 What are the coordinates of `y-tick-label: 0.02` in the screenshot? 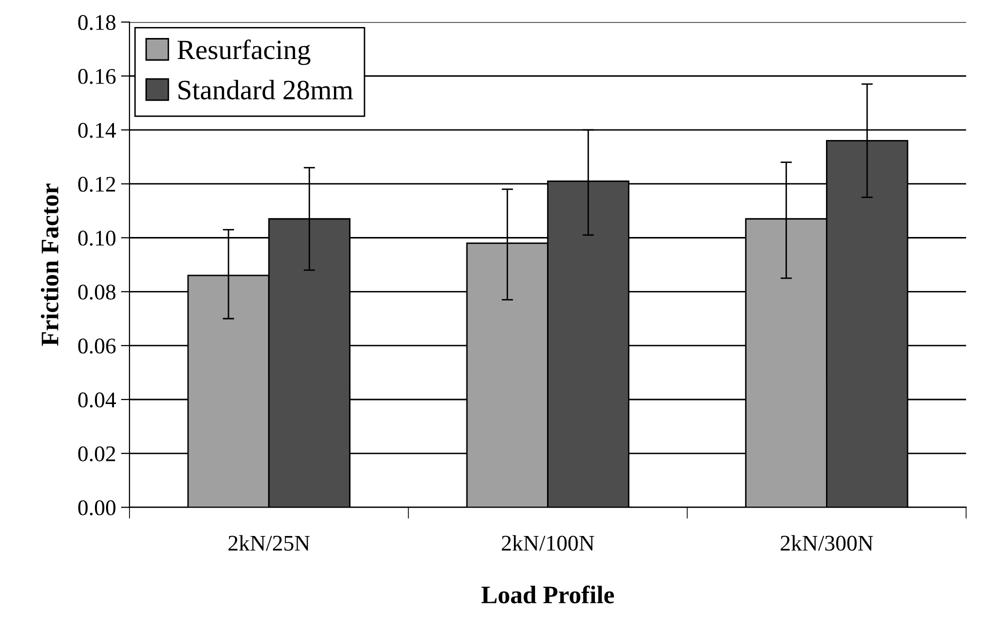 It's located at (97, 454).